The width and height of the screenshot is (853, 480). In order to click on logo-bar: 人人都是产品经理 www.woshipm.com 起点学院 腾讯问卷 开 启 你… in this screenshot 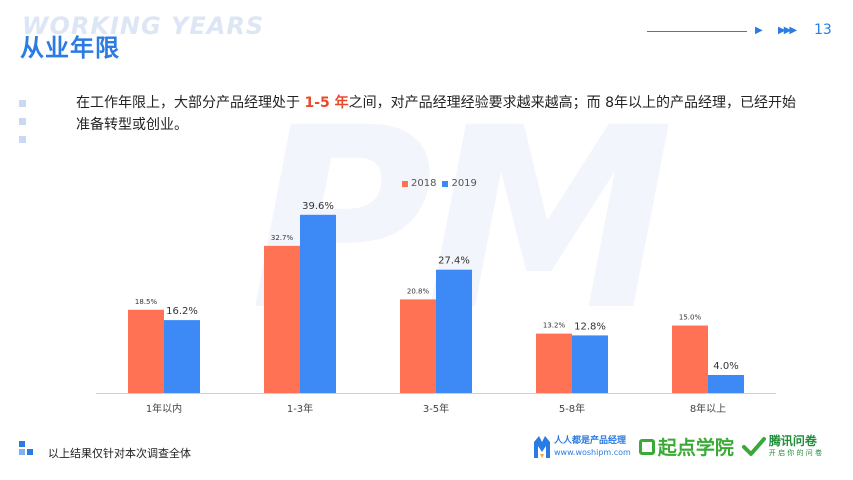, I will do `click(677, 446)`.